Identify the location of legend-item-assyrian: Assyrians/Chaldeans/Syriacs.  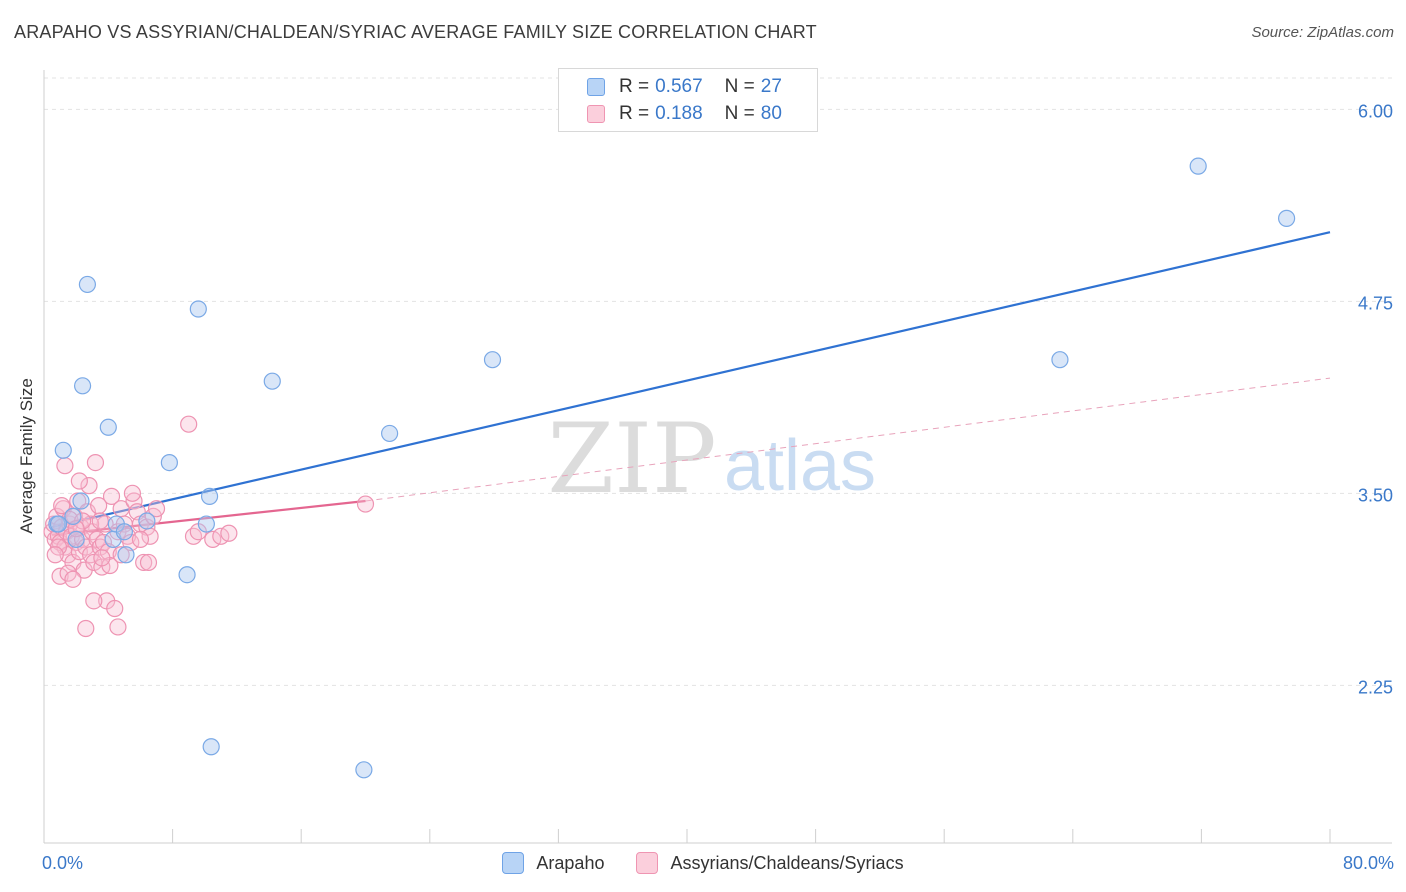
(770, 863).